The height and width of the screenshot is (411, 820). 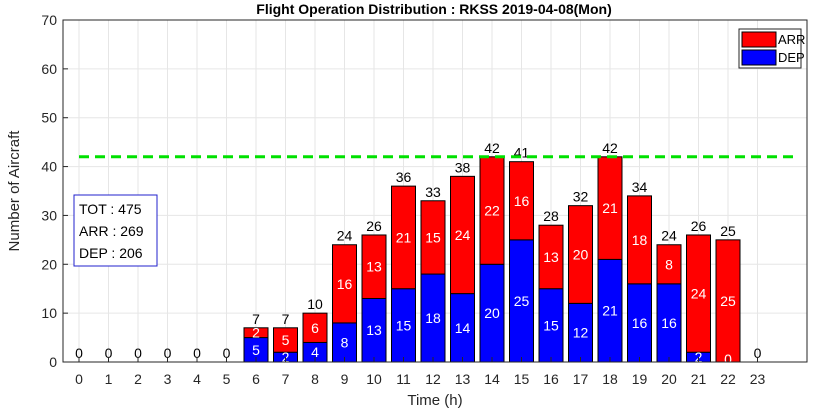 I want to click on dep-value-label: 25, so click(x=522, y=301).